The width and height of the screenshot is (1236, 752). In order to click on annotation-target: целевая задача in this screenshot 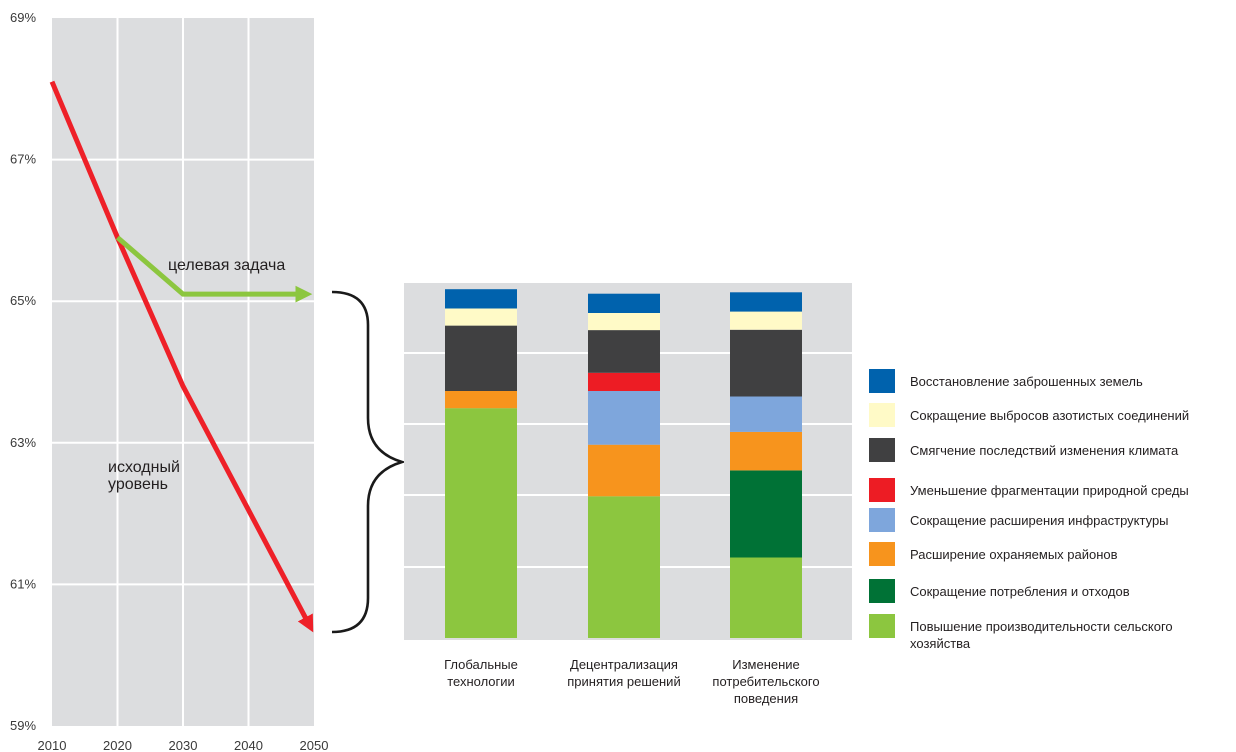, I will do `click(226, 265)`.